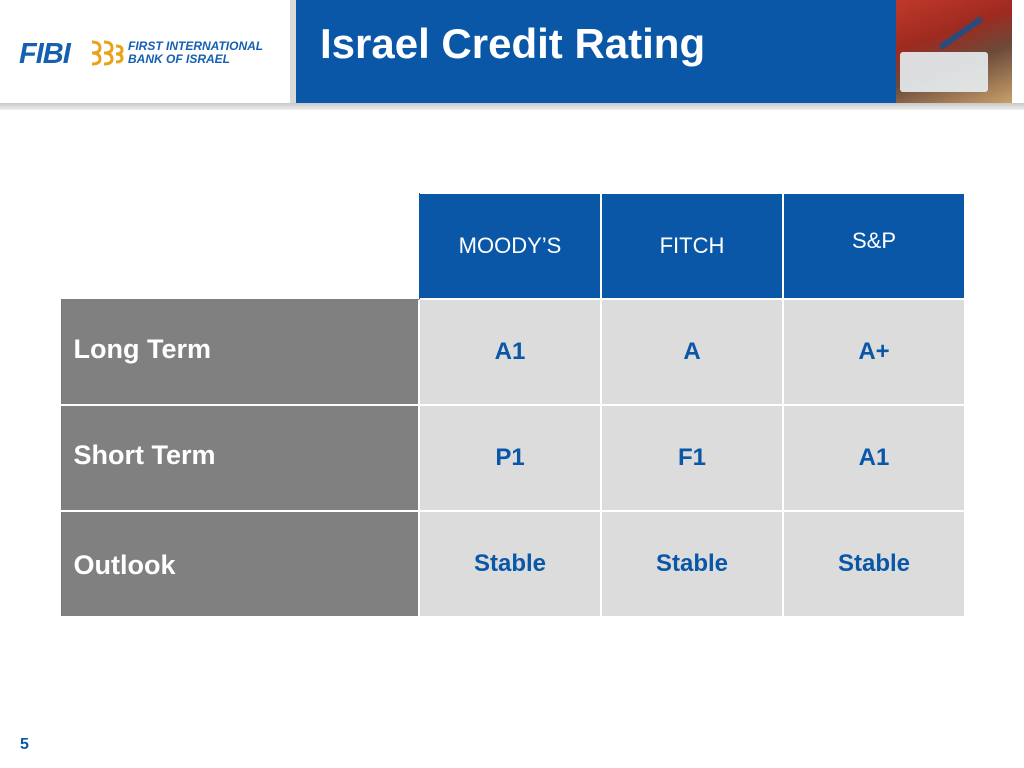 The height and width of the screenshot is (768, 1024). Describe the element at coordinates (692, 246) in the screenshot. I see `column-header-fitch: FITCH` at that location.